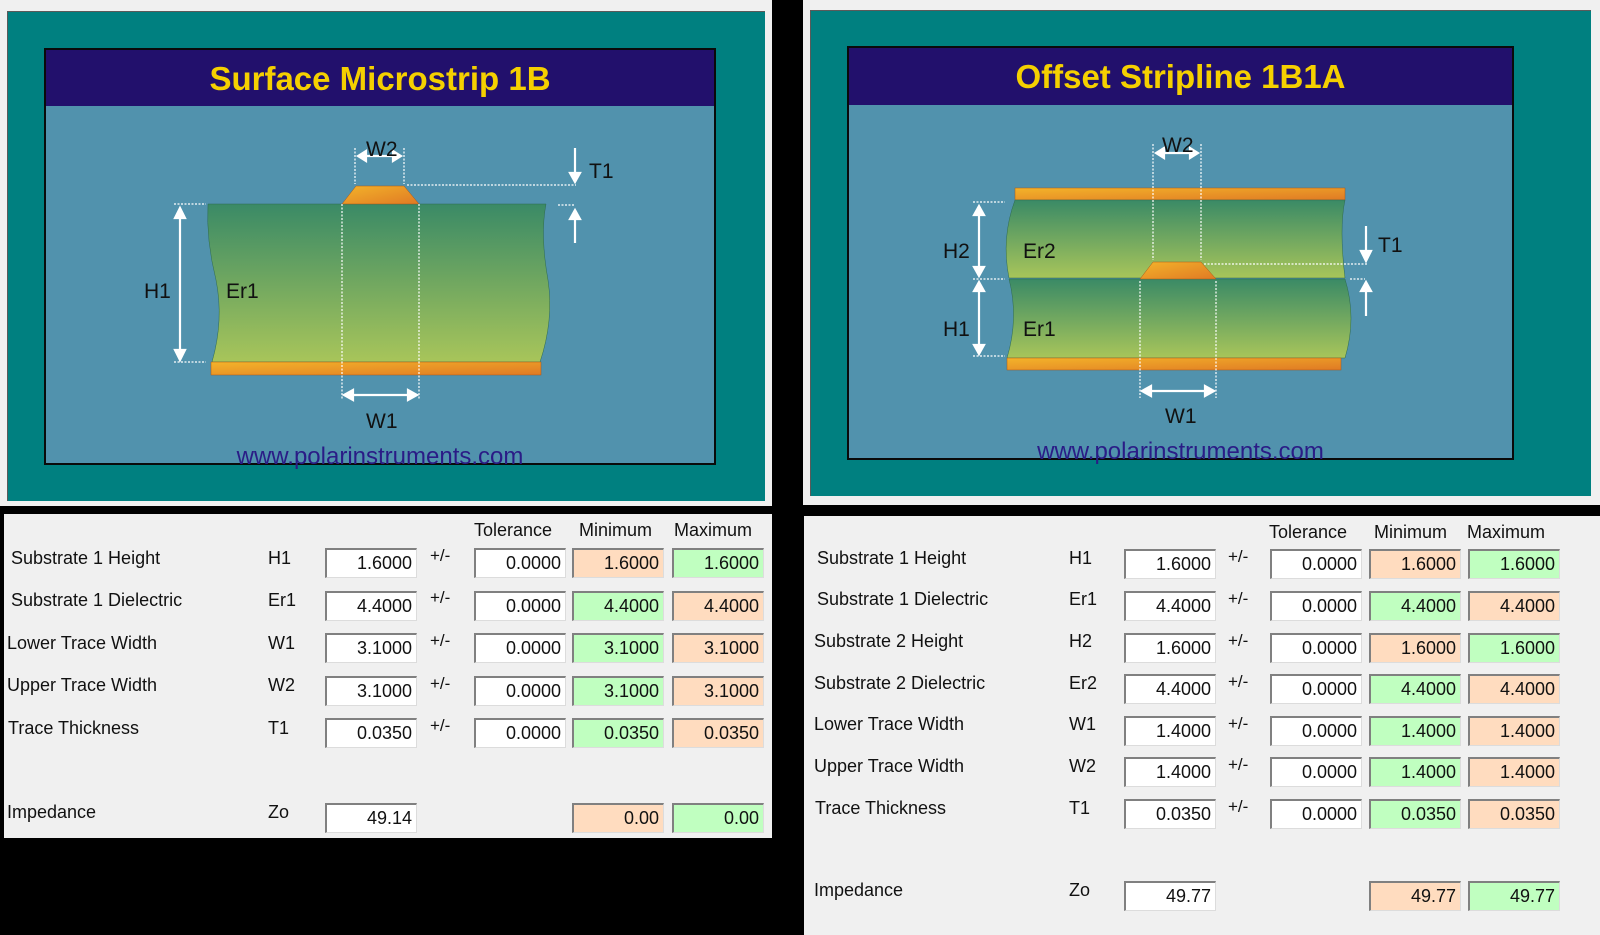 The width and height of the screenshot is (1600, 935). Describe the element at coordinates (618, 818) in the screenshot. I see `impedance-minimum-field: 0.00` at that location.